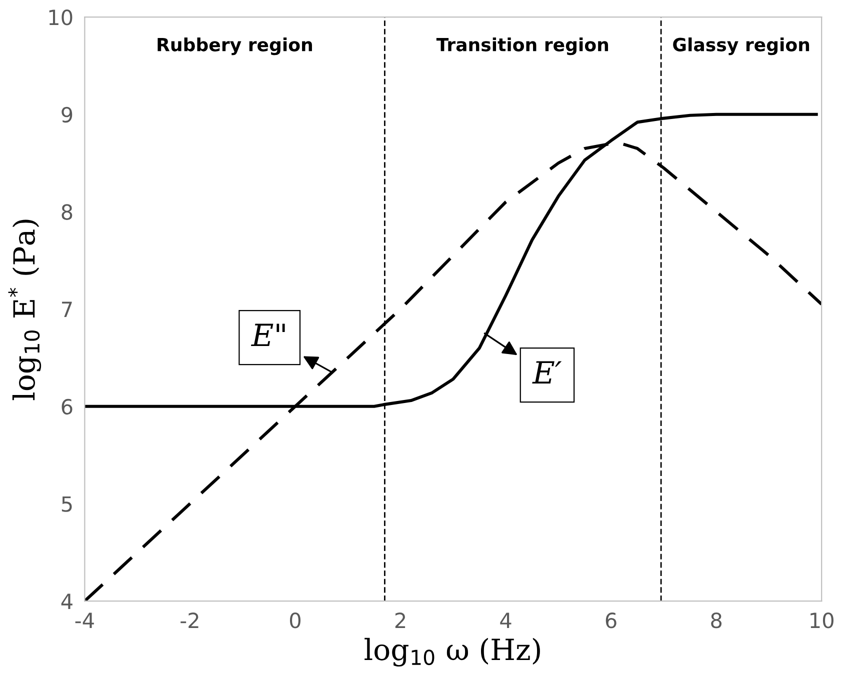 The width and height of the screenshot is (847, 683). I want to click on y-tick-label: 8, so click(67, 212).